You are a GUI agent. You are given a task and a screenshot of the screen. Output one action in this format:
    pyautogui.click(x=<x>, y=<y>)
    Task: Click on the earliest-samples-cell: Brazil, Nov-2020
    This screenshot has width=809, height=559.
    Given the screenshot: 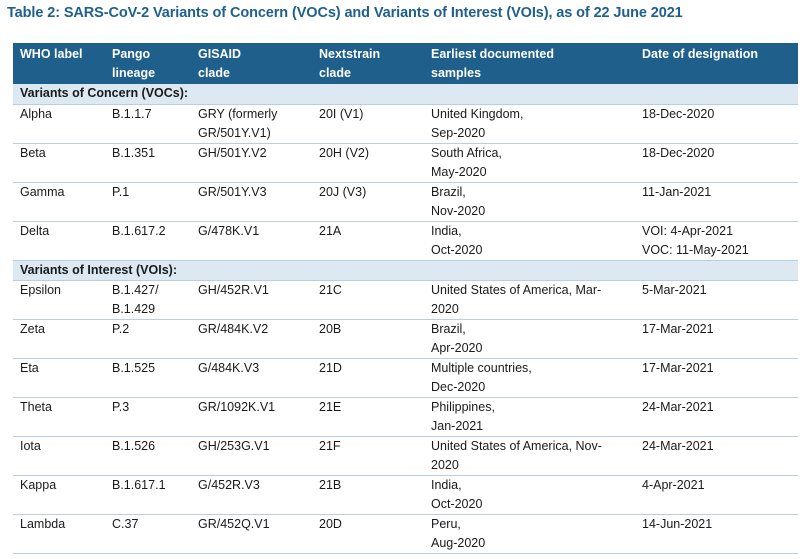 What is the action you would take?
    pyautogui.click(x=529, y=202)
    